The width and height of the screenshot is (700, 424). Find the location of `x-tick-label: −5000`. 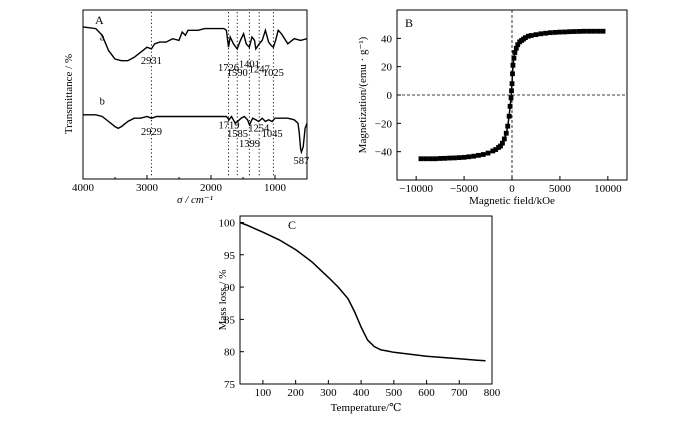

x-tick-label: −5000 is located at coordinates (464, 189).